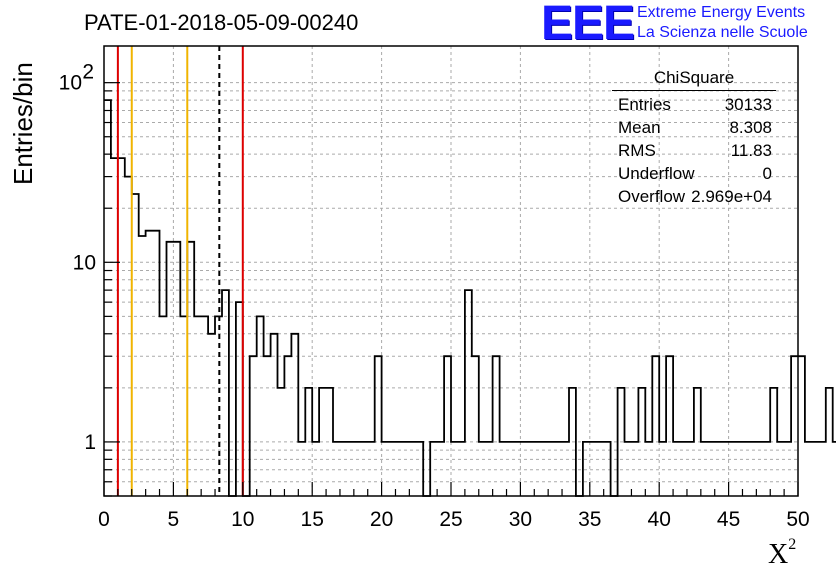 The image size is (836, 572). I want to click on x-tick-label: 45, so click(728, 519).